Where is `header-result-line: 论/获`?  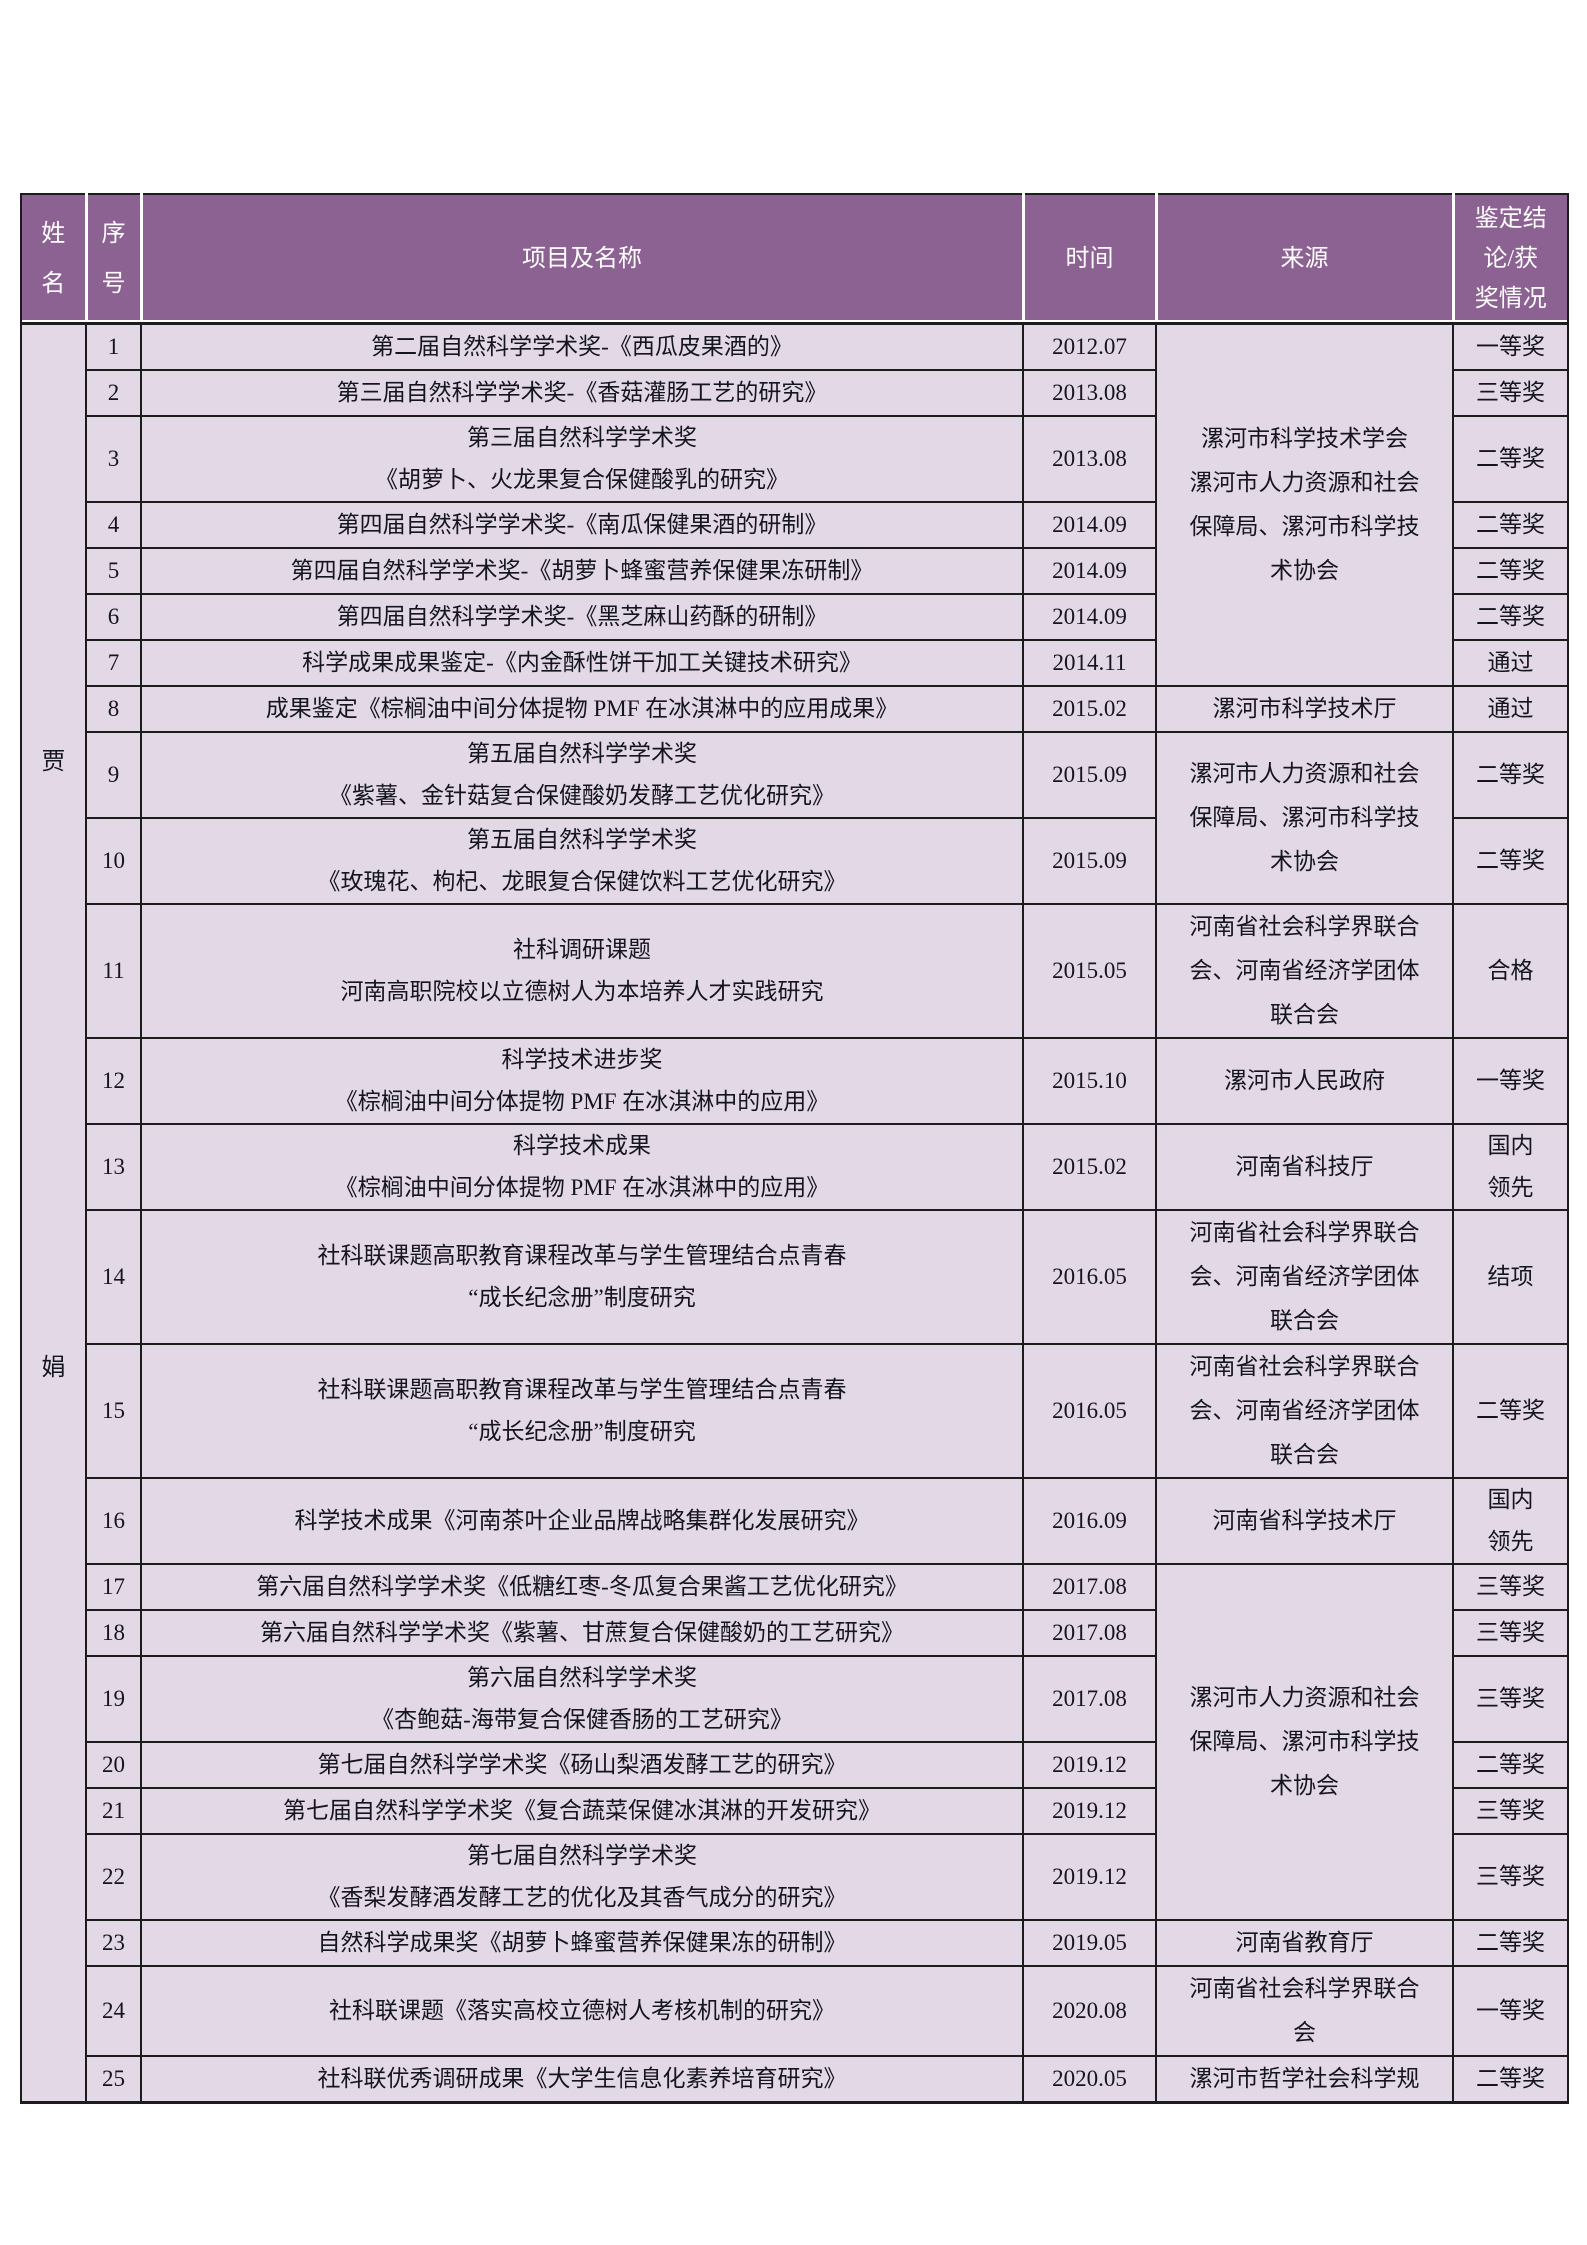 header-result-line: 论/获 is located at coordinates (1511, 258).